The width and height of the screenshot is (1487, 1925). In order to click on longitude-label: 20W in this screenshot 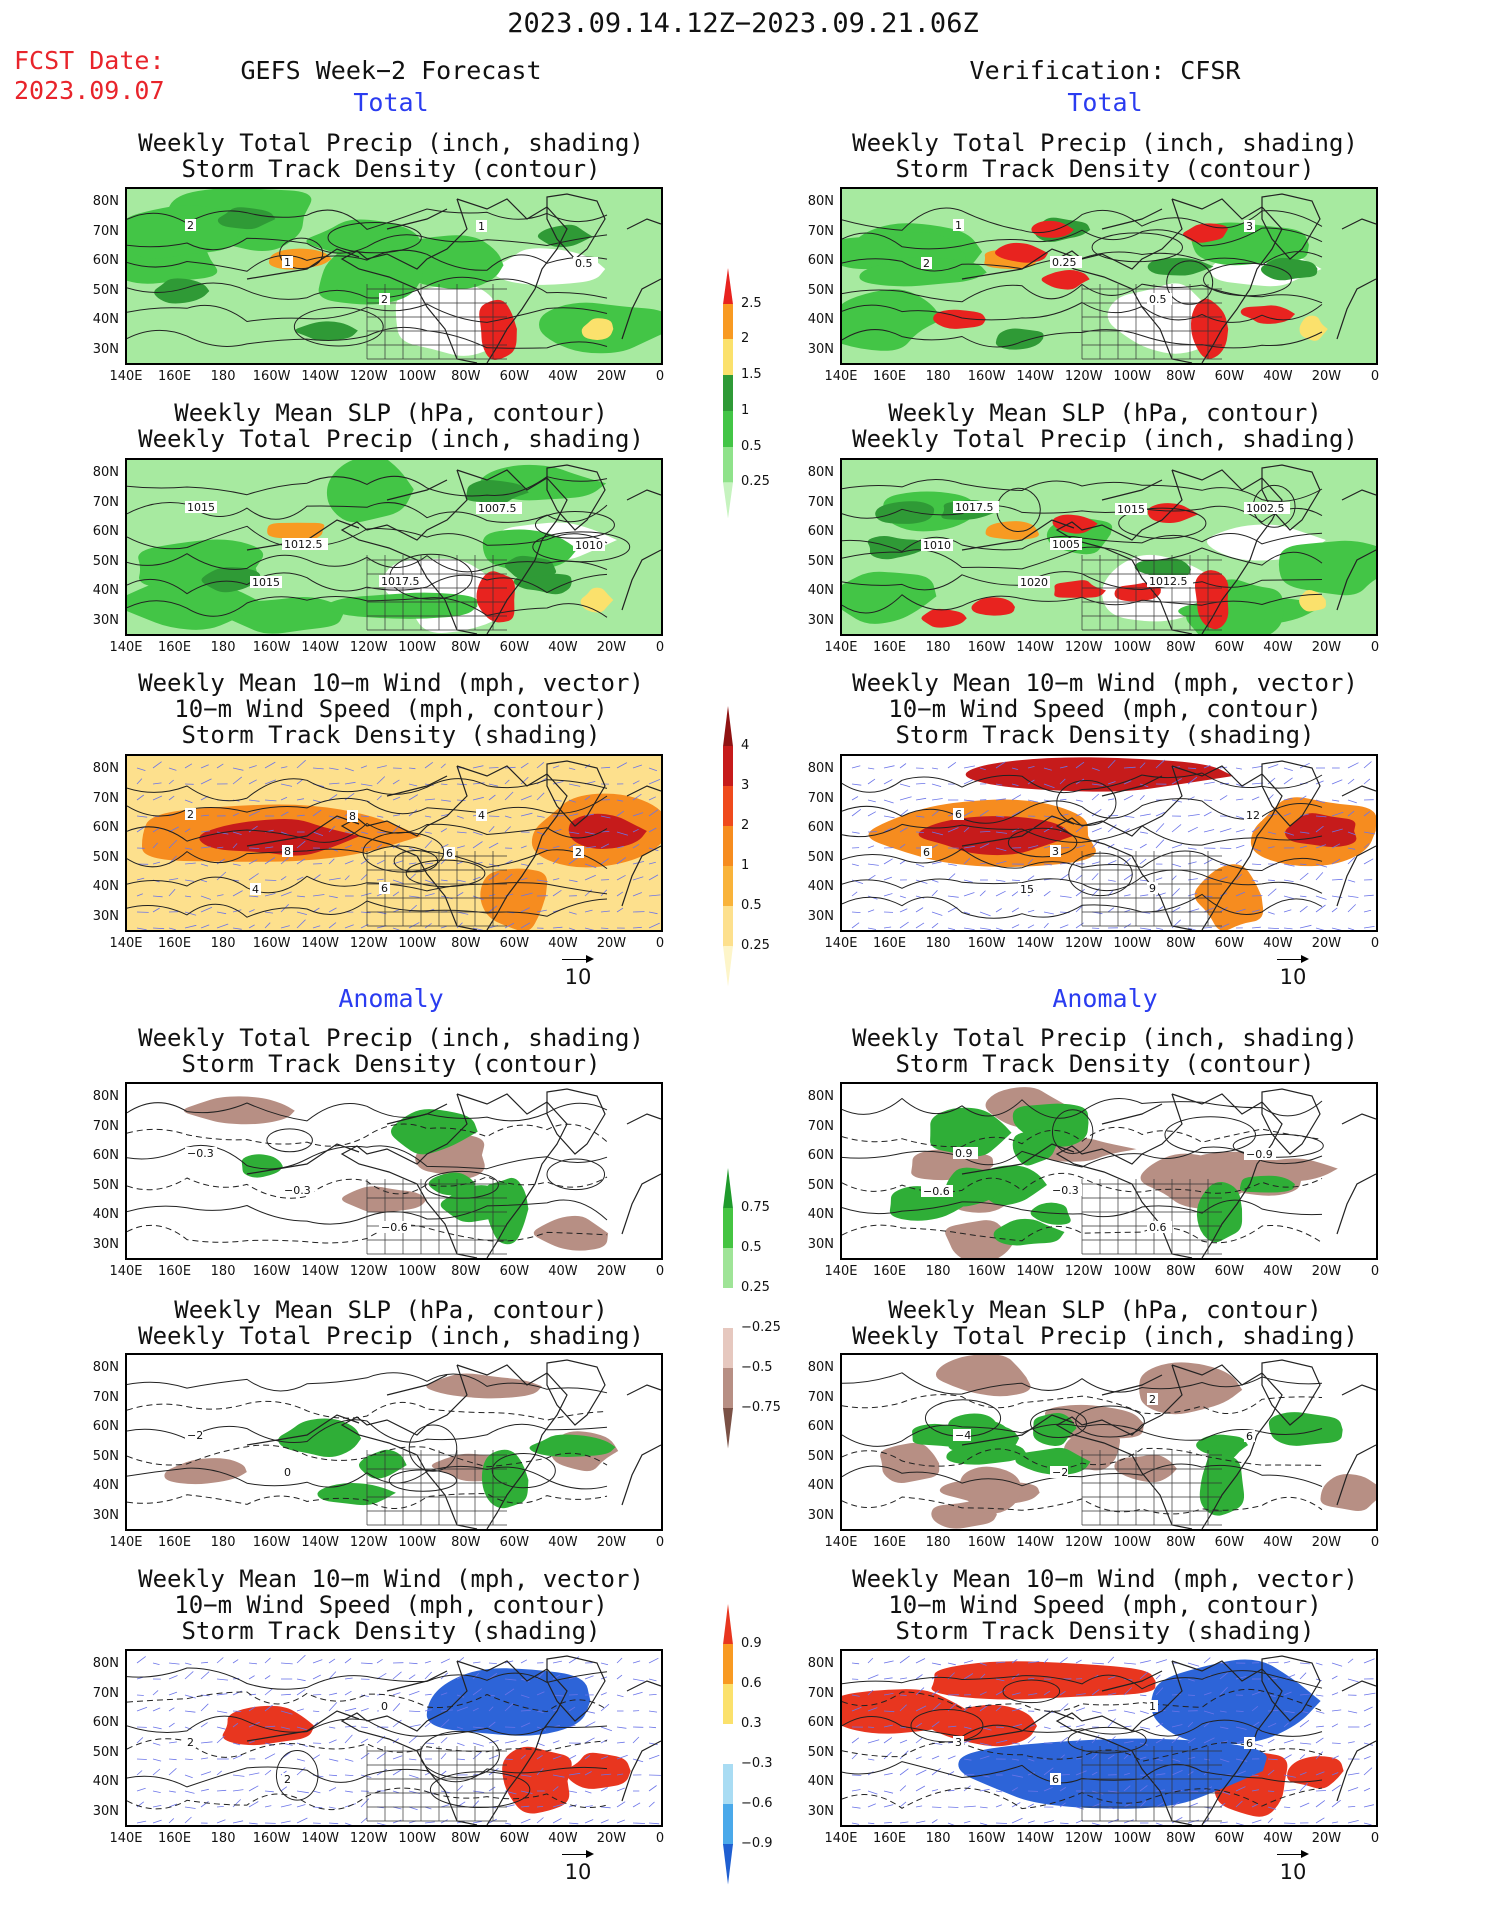, I will do `click(611, 1542)`.